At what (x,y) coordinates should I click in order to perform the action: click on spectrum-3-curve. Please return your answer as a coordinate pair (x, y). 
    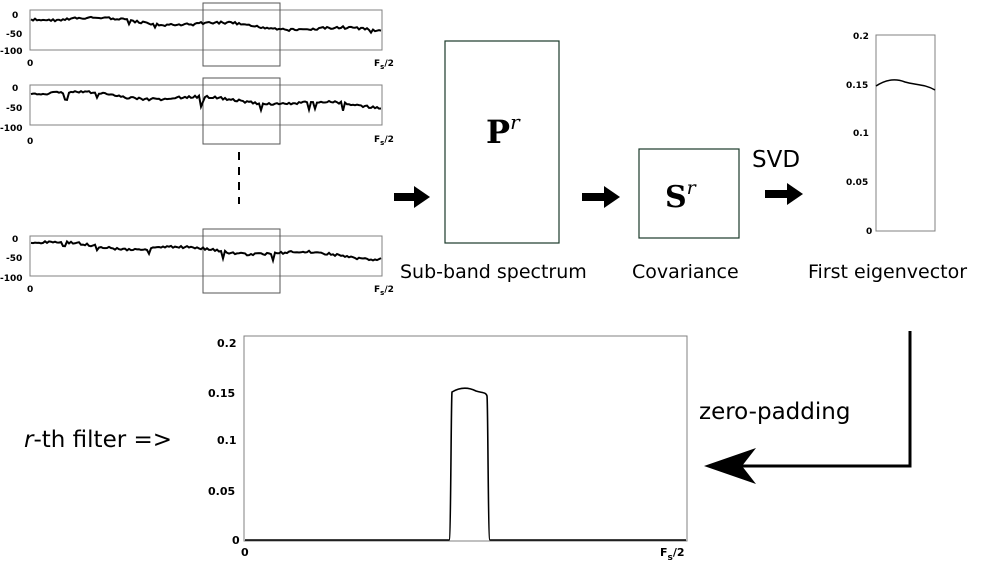
    Looking at the image, I should click on (206, 252).